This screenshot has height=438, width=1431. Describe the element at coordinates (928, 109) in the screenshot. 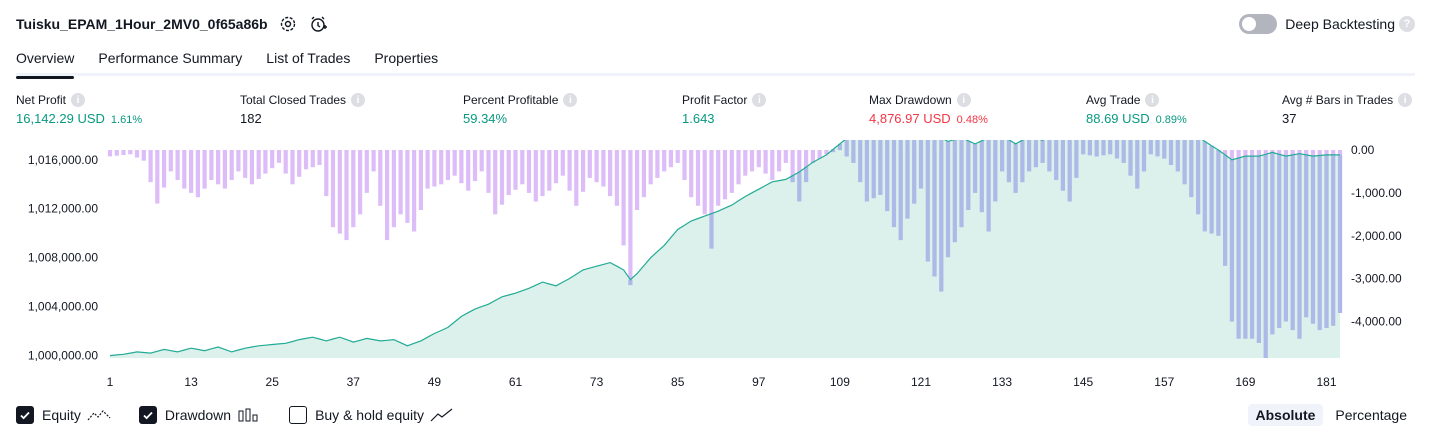

I see `metric-max-drawdown: Max Drawdown i 4,876.97 USD 0.48%` at that location.